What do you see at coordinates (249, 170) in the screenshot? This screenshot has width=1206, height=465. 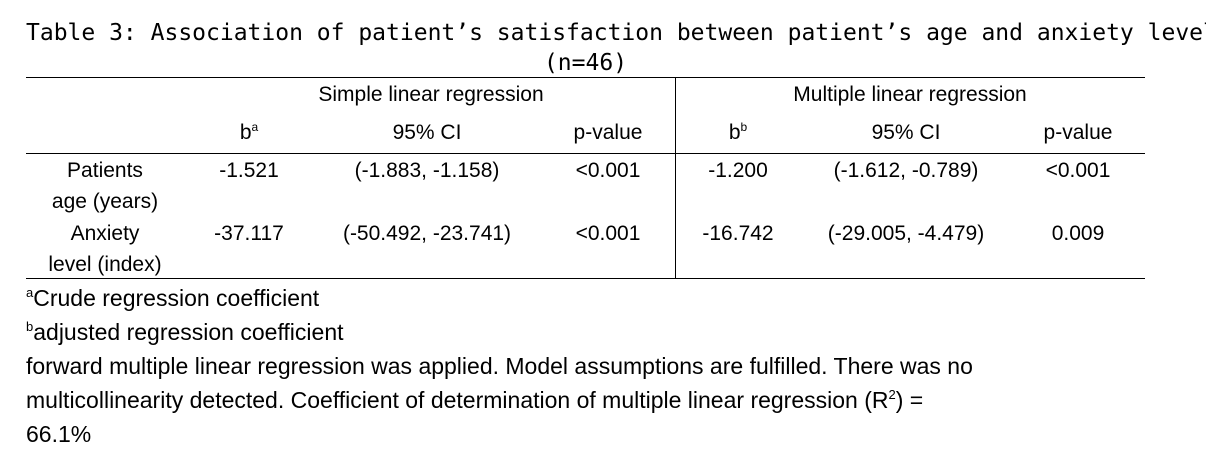 I see `table-cell: -1.521` at bounding box center [249, 170].